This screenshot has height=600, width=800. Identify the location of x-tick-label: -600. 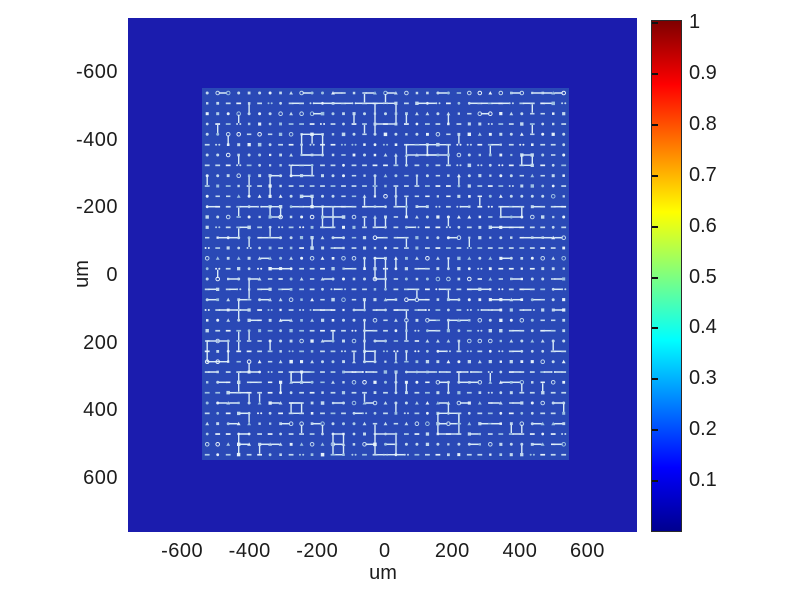
(182, 551).